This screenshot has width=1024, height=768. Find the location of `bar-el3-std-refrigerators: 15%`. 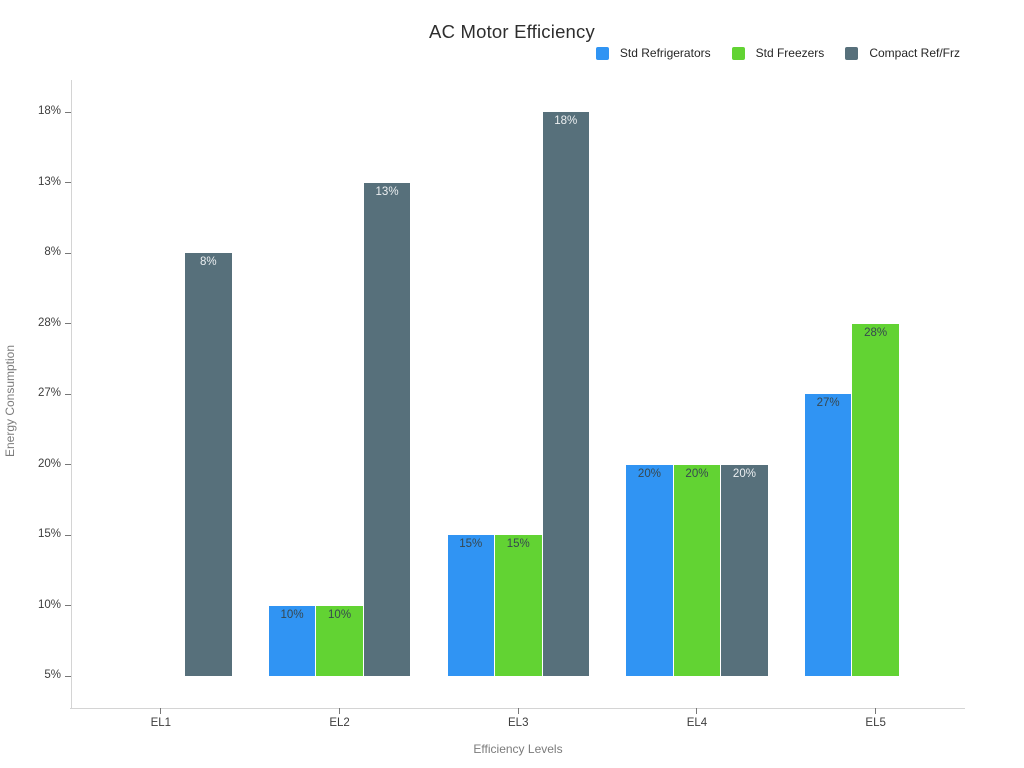

bar-el3-std-refrigerators: 15% is located at coordinates (470, 605).